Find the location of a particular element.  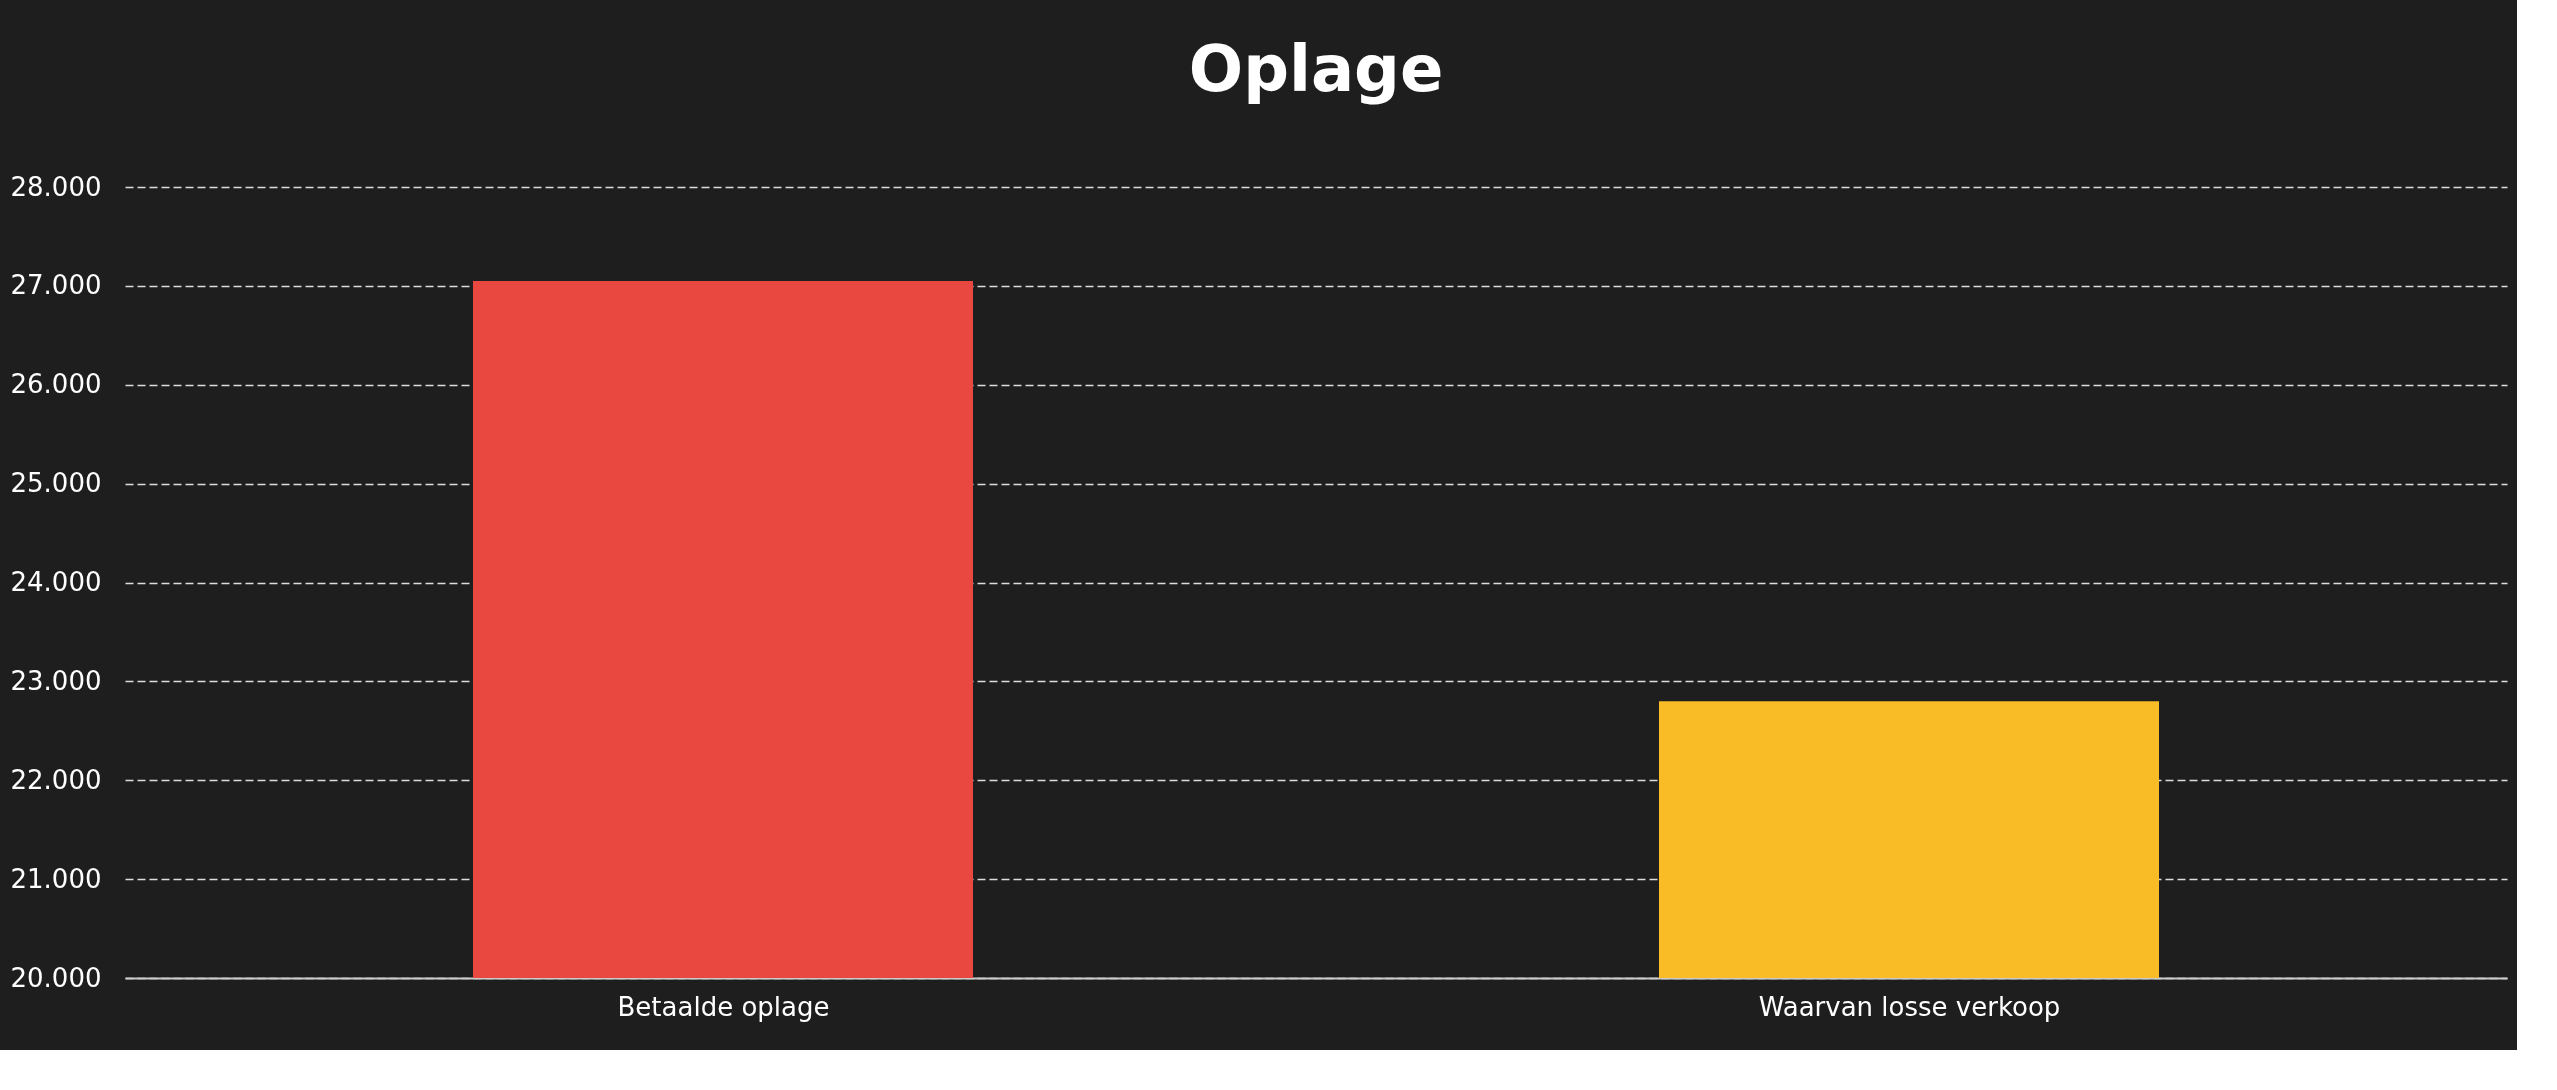

y-tick-label: 25.000 is located at coordinates (56, 483).